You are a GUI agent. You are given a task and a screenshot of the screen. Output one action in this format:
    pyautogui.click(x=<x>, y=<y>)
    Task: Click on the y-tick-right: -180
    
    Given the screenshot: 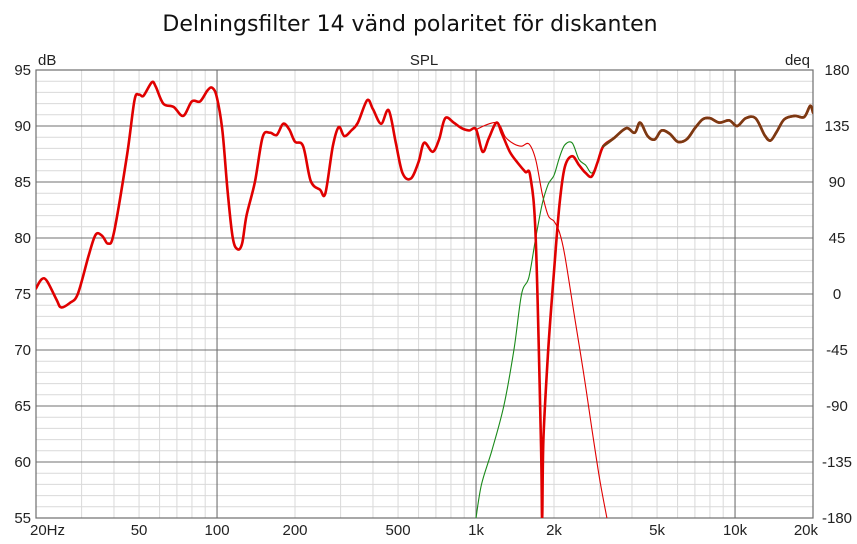 What is the action you would take?
    pyautogui.click(x=837, y=518)
    